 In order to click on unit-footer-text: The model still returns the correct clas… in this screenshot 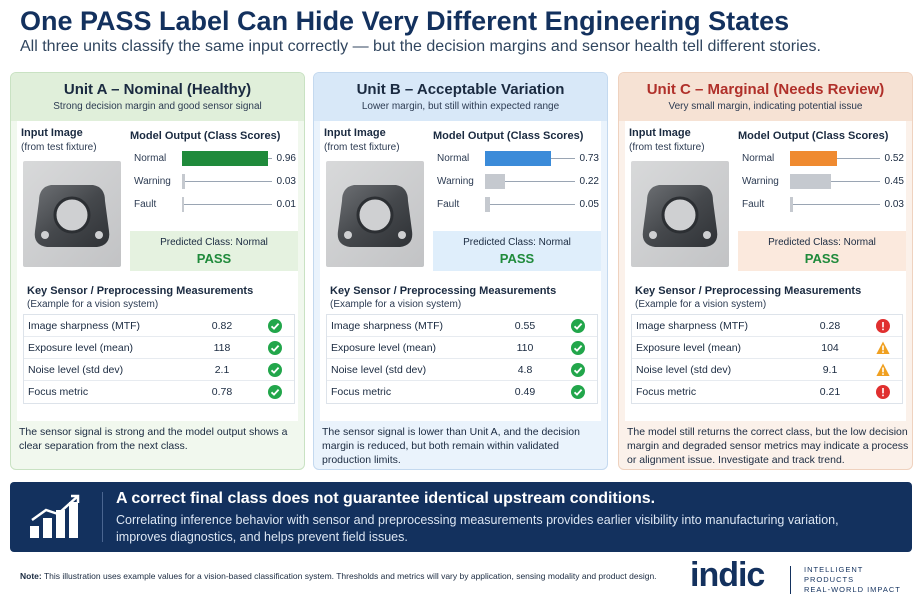, I will do `click(768, 446)`.